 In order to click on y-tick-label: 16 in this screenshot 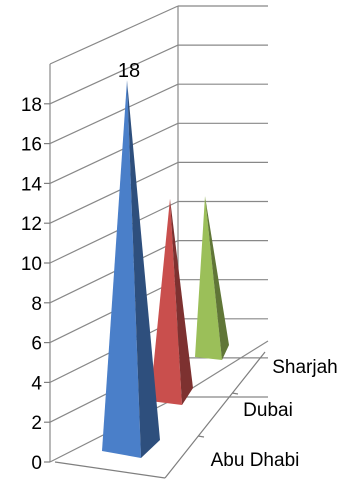, I will do `click(31, 145)`.